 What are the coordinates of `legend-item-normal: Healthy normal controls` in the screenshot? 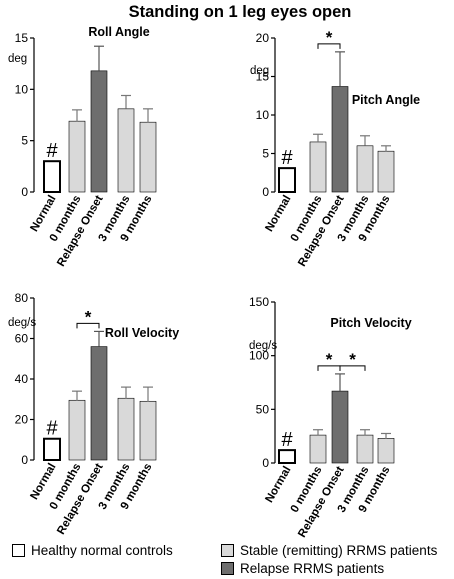 It's located at (92, 550).